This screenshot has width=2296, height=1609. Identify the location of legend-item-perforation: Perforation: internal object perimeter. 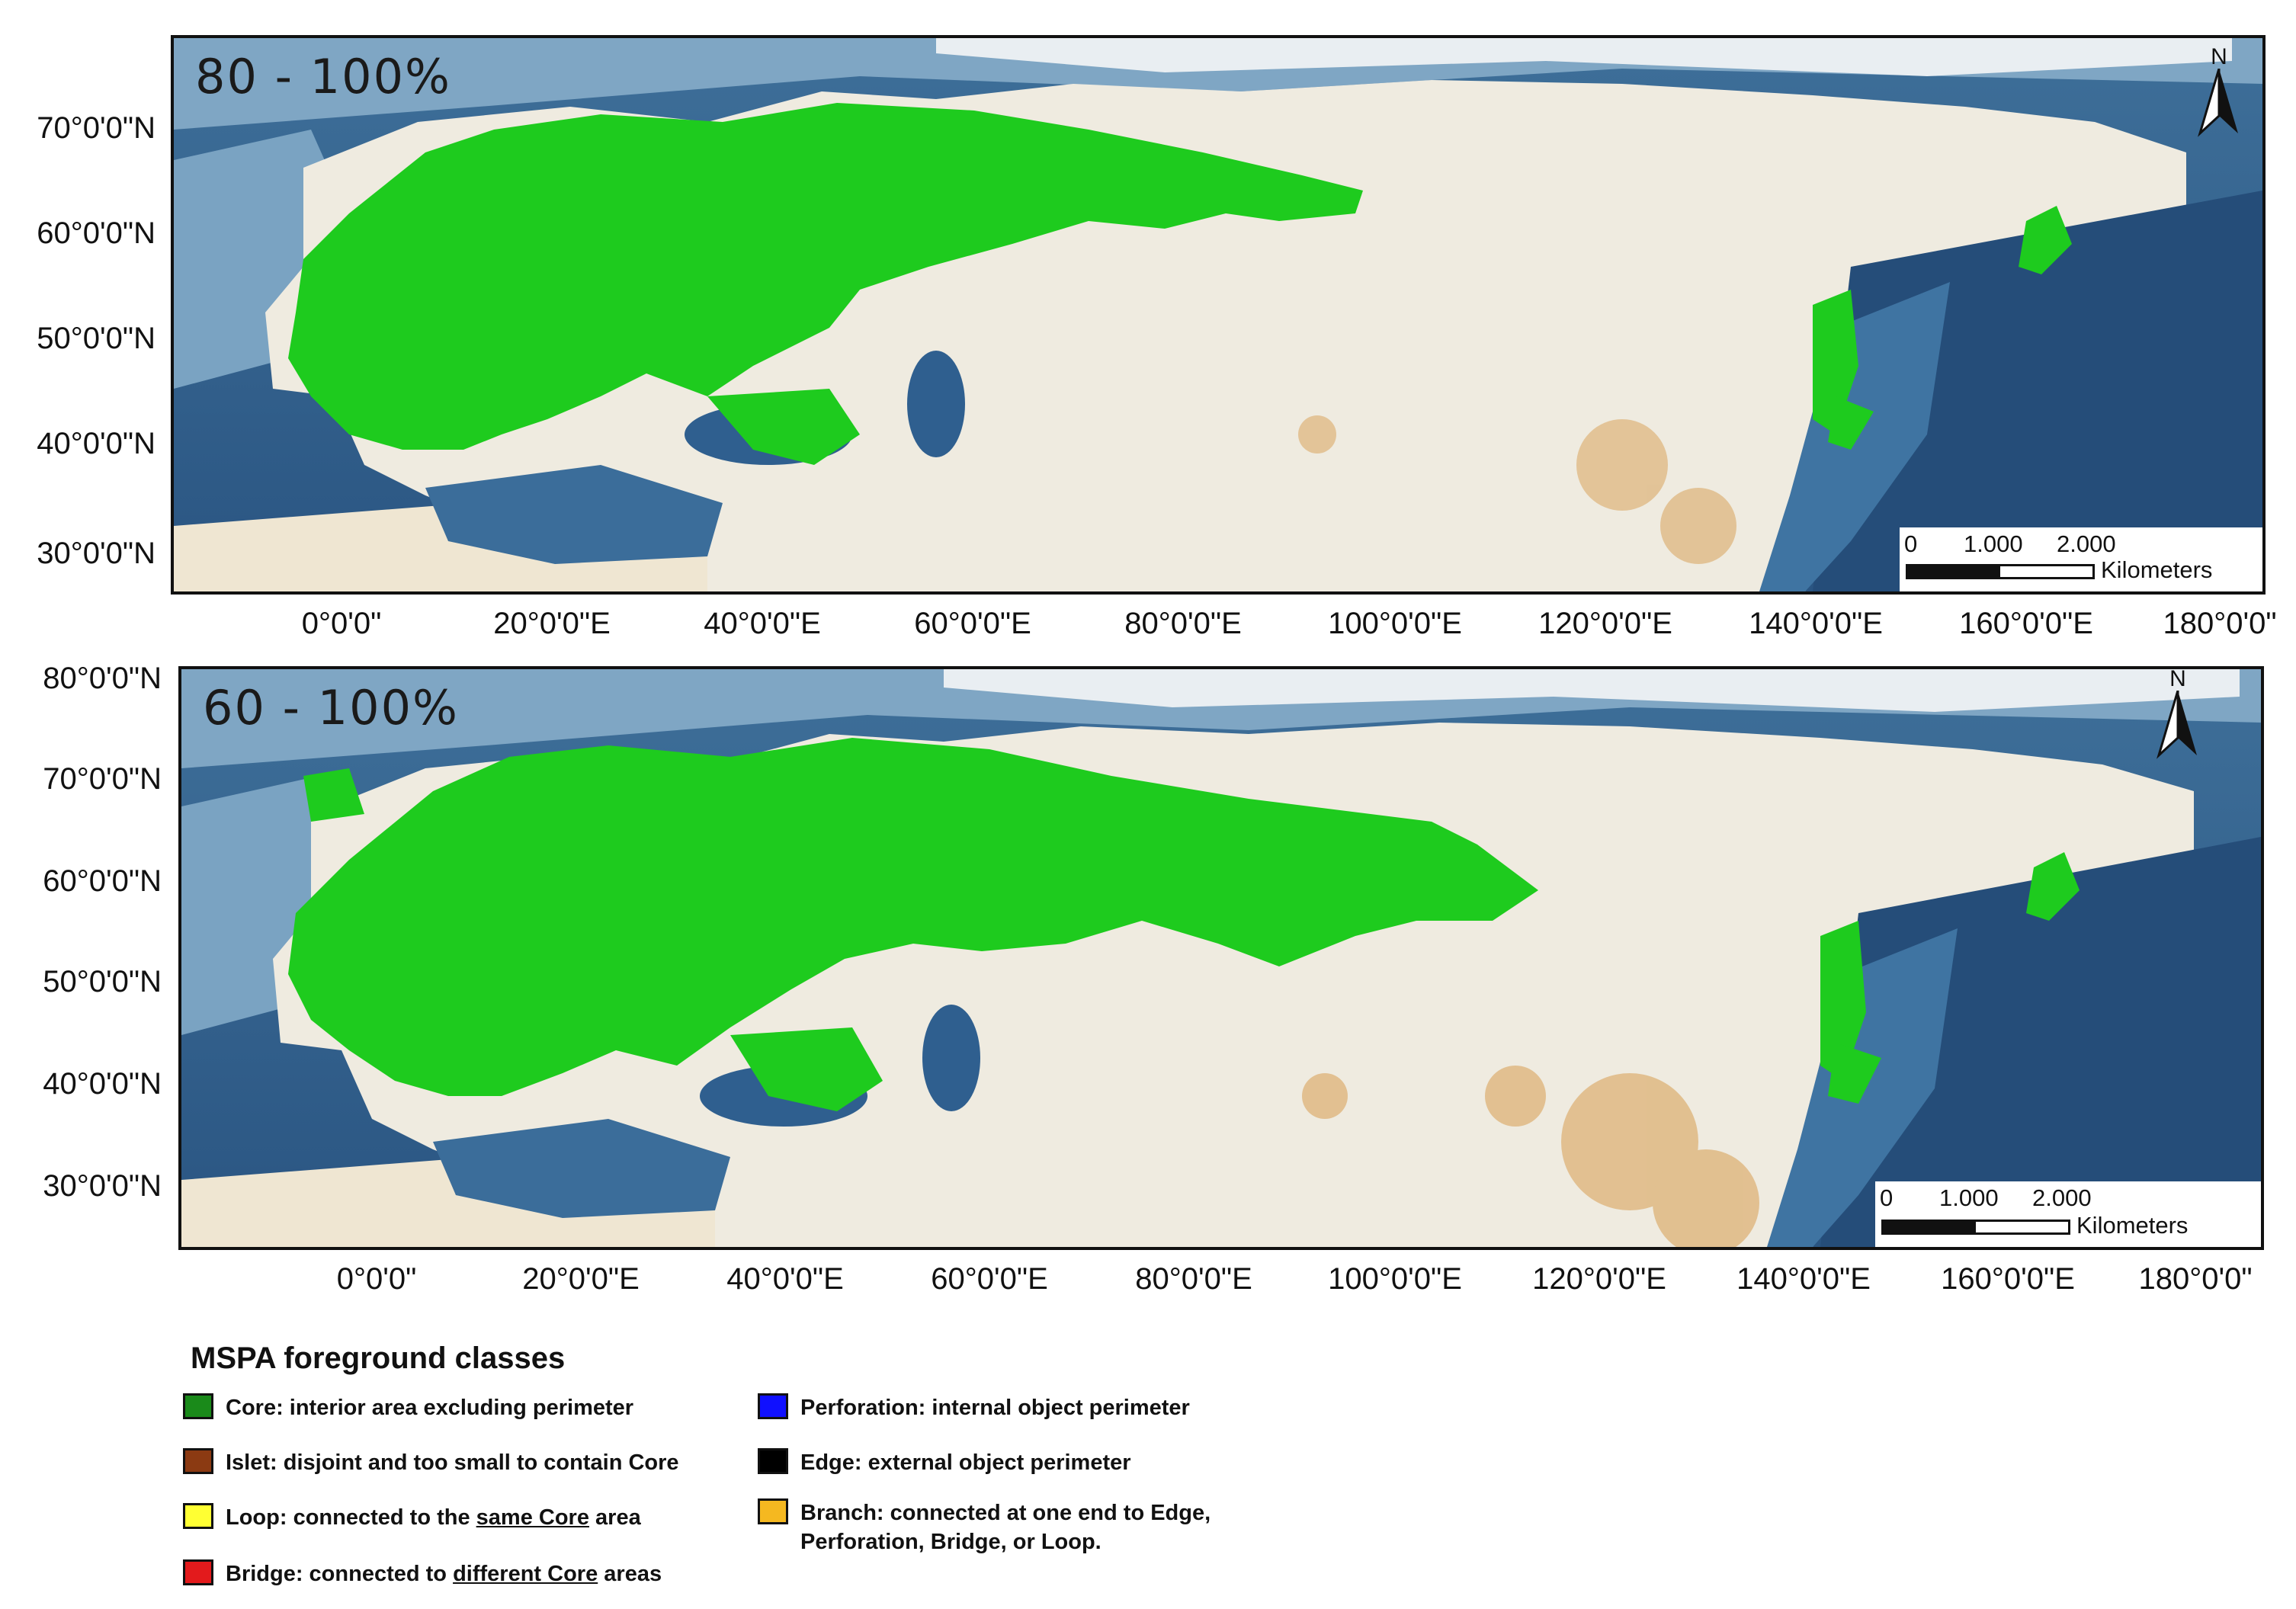
(974, 1407).